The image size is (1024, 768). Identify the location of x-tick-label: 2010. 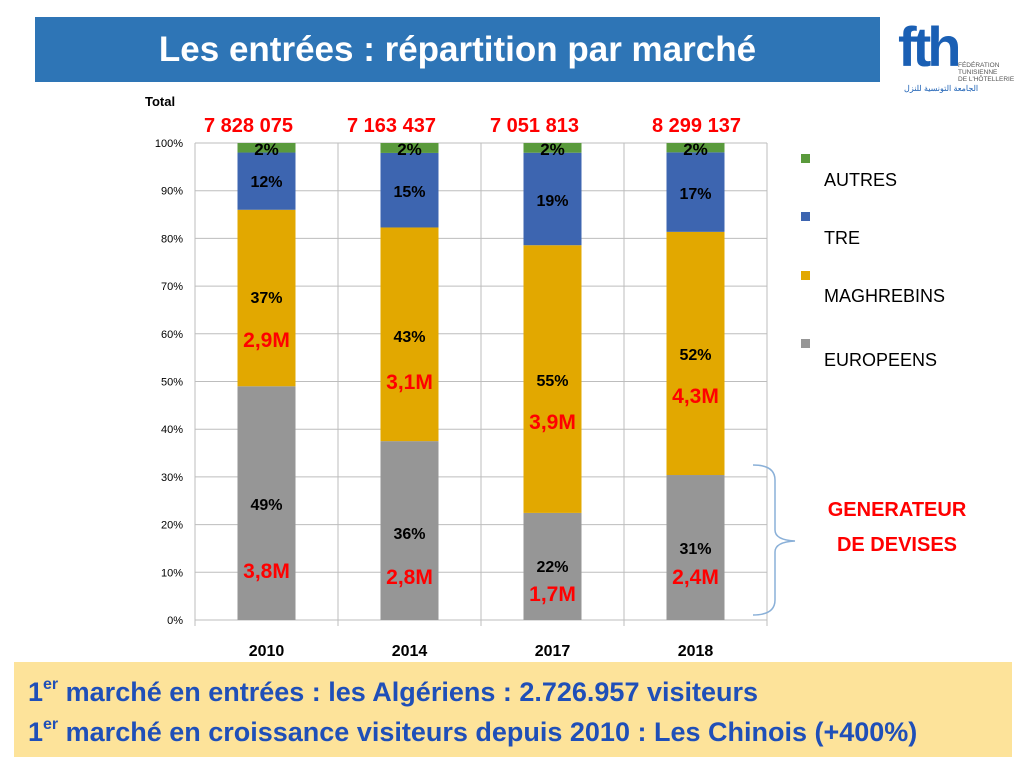
(267, 651).